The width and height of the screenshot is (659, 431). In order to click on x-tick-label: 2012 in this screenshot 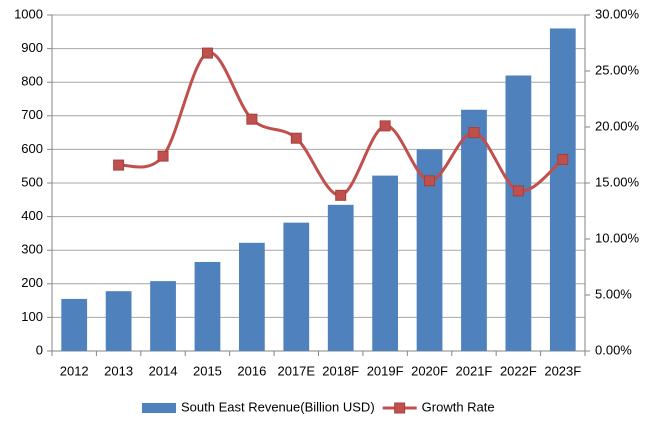, I will do `click(74, 370)`.